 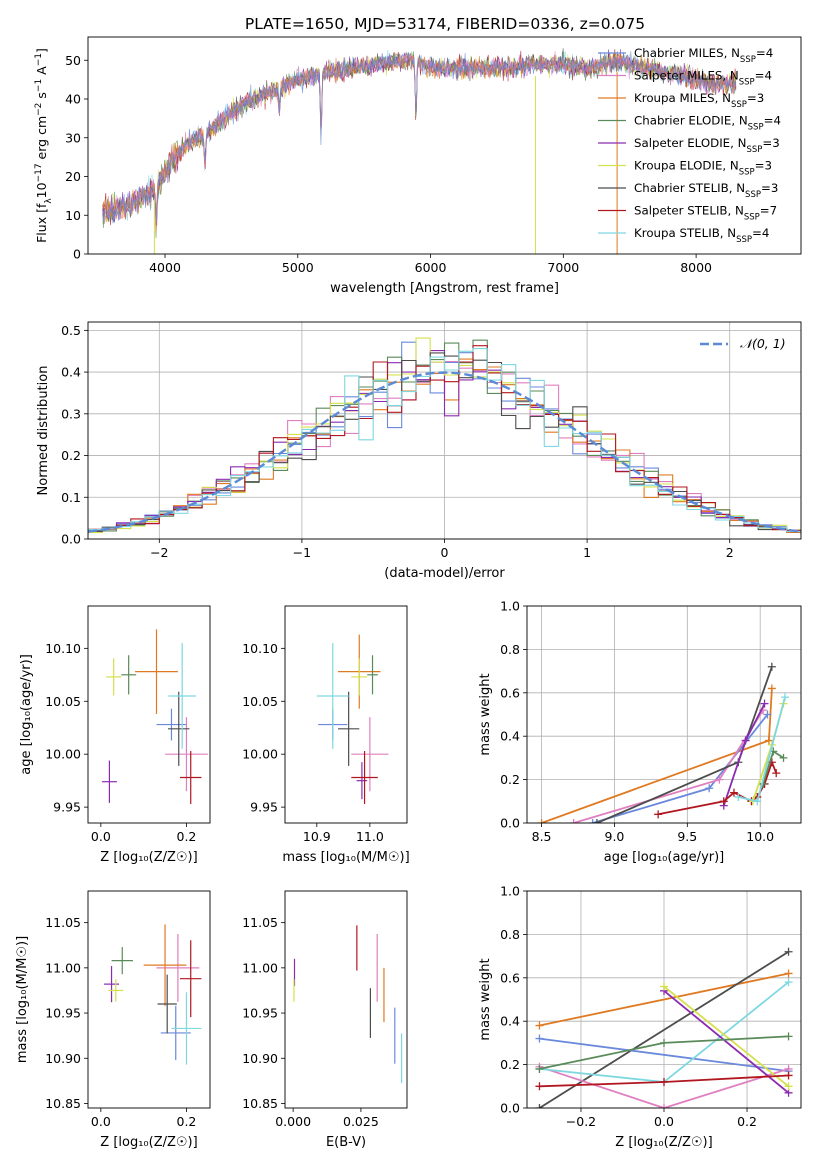 I want to click on hist-legend-label: 𝒩(0, 1), so click(x=763, y=343).